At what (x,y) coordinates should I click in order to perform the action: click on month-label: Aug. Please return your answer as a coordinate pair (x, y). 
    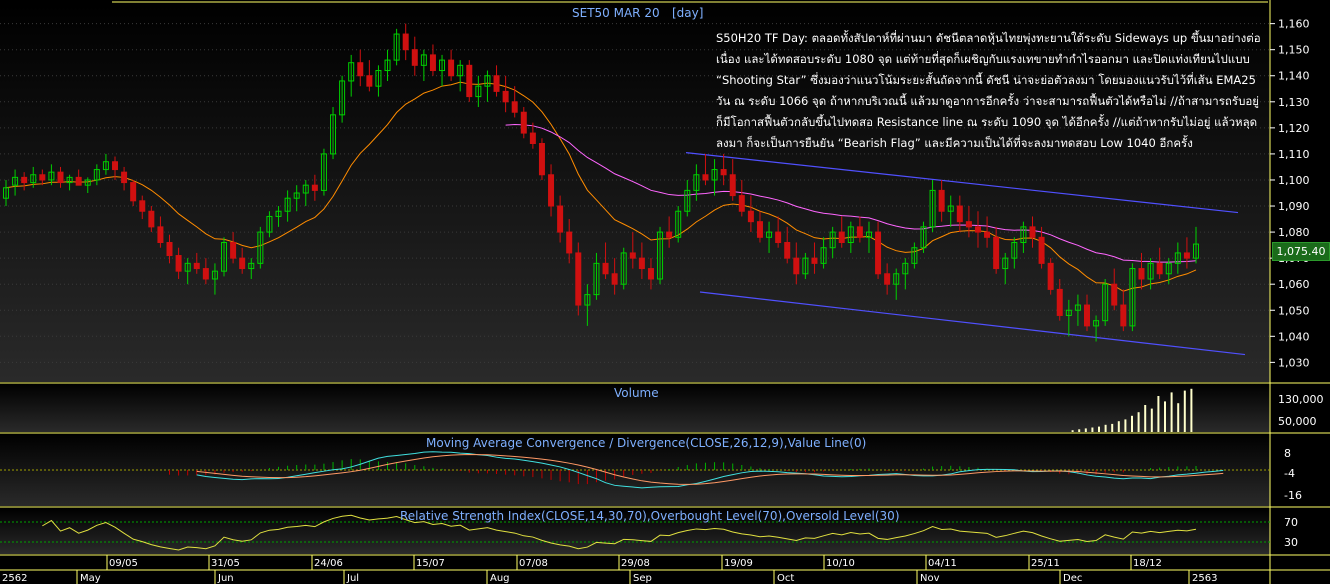
    Looking at the image, I should click on (500, 578).